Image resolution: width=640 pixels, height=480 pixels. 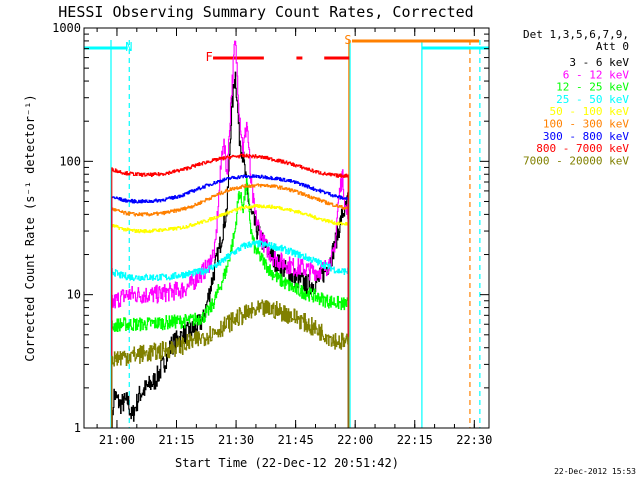 I want to click on legend-entry-1: 6 - 12 keV, so click(x=596, y=74).